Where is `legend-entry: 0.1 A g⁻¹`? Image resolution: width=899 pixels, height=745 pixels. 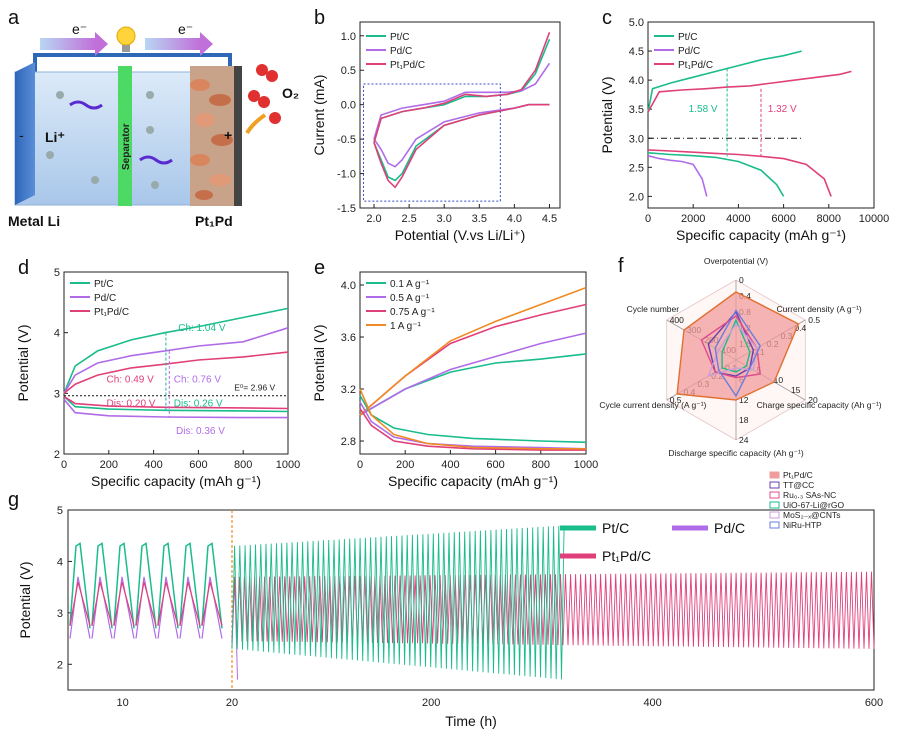 legend-entry: 0.1 A g⁻¹ is located at coordinates (410, 284).